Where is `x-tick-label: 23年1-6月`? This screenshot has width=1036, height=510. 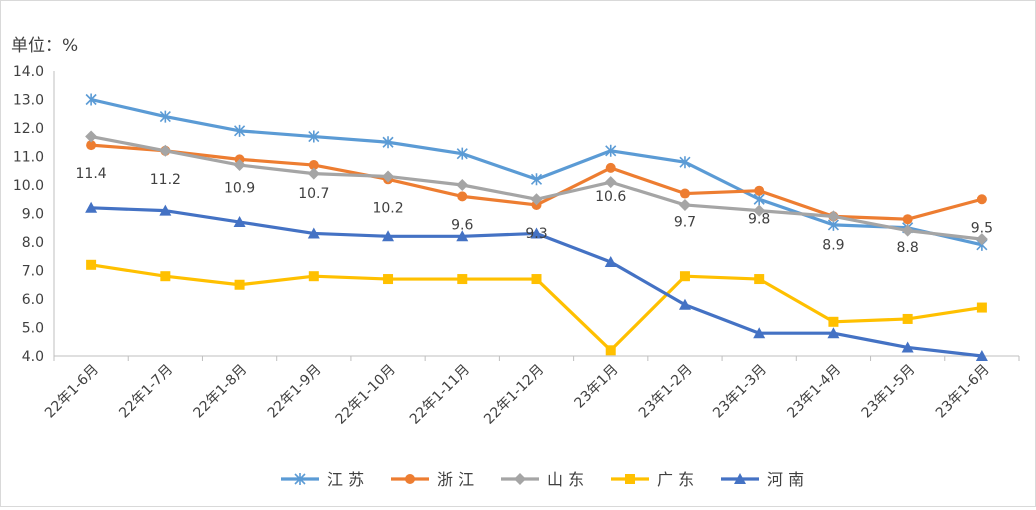 x-tick-label: 23年1-6月 is located at coordinates (963, 392).